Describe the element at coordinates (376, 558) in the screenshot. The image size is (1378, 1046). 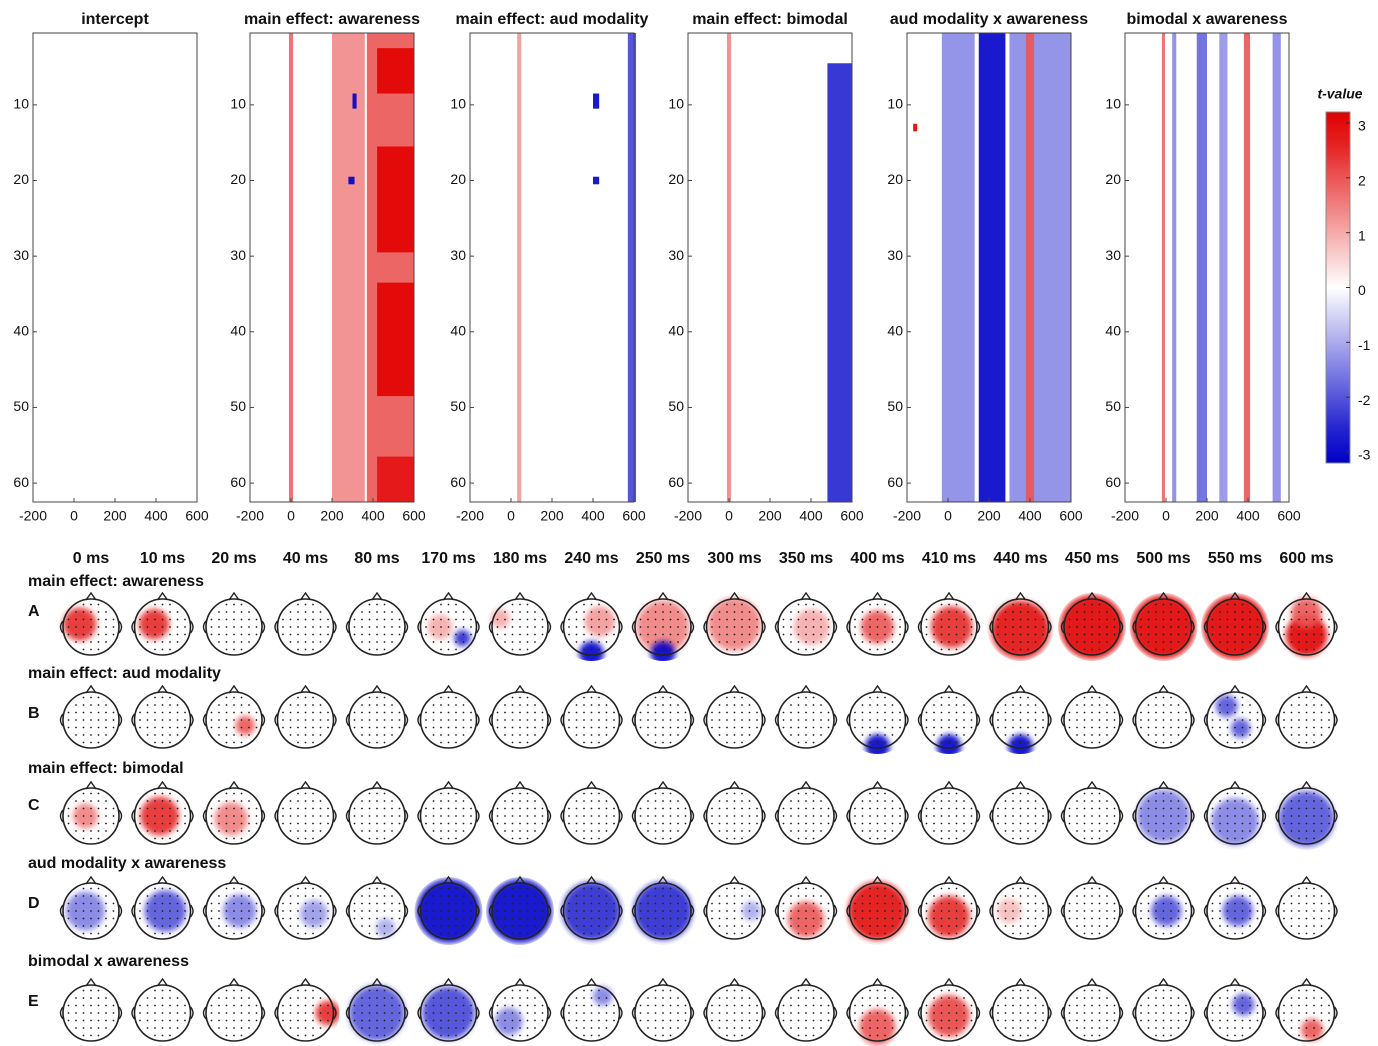
I see `time-label: 80 ms` at that location.